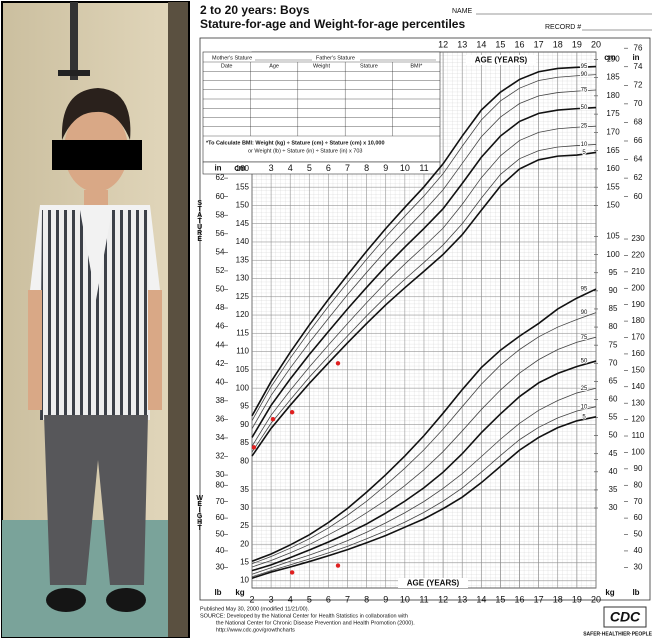  What do you see at coordinates (481, 599) in the screenshot?
I see `x-tick-label: 14` at bounding box center [481, 599].